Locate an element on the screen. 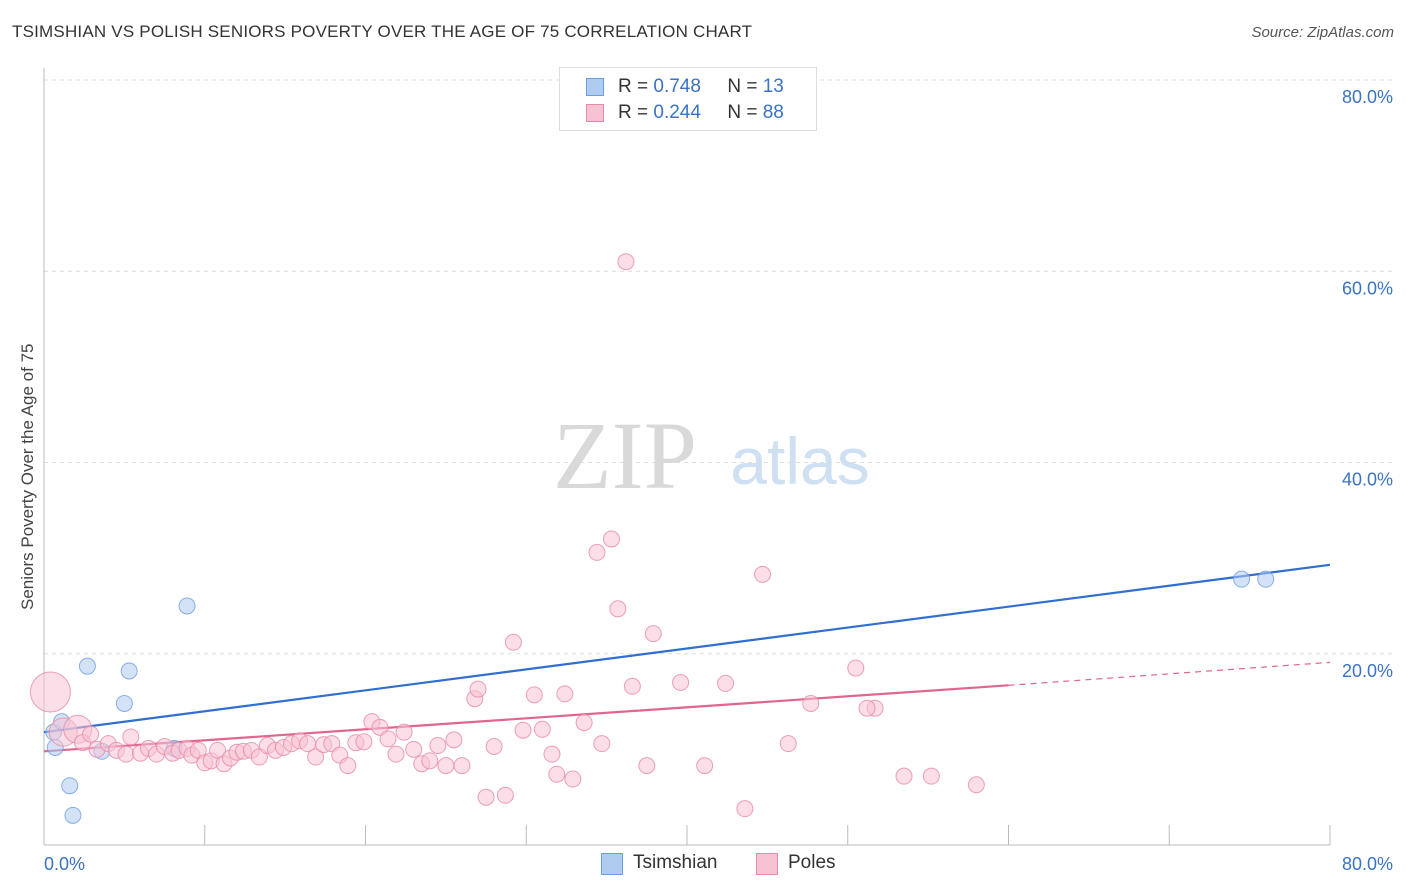 Image resolution: width=1406 pixels, height=892 pixels. legend-stats-tsimshian: R = 0.748 N = 13 is located at coordinates (701, 87).